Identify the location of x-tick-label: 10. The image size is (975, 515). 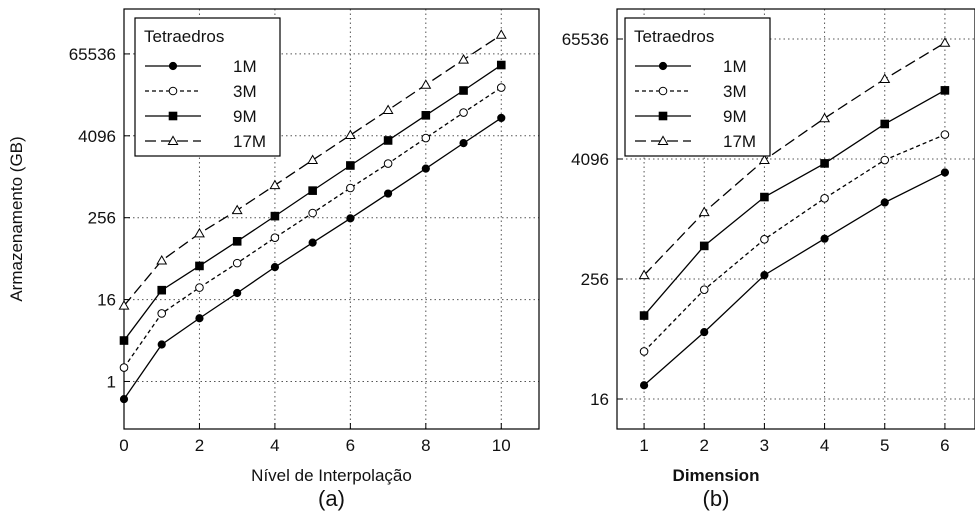
(501, 445).